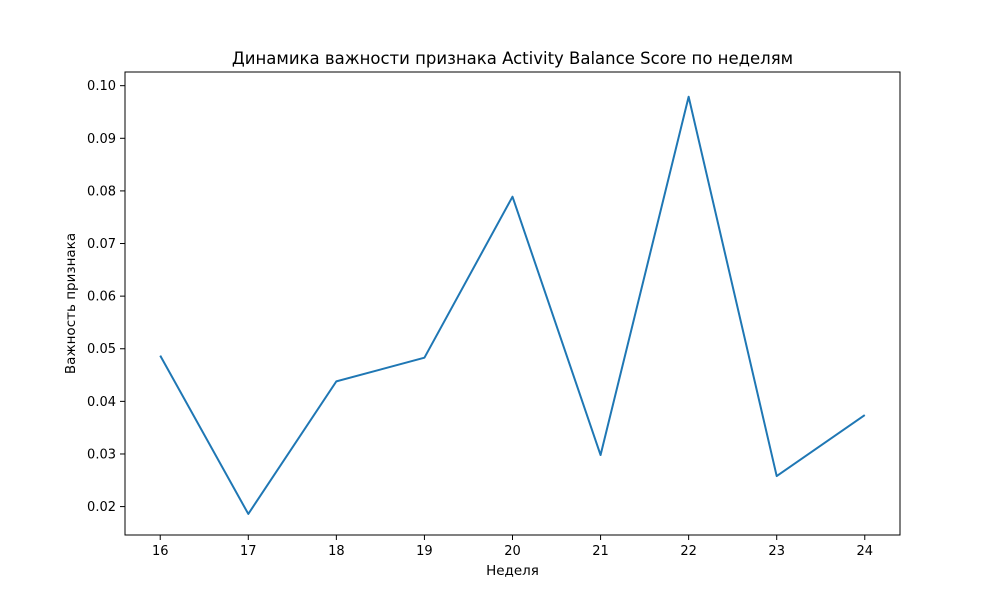 The image size is (1000, 600). Describe the element at coordinates (864, 551) in the screenshot. I see `x-tick-label: 24` at that location.